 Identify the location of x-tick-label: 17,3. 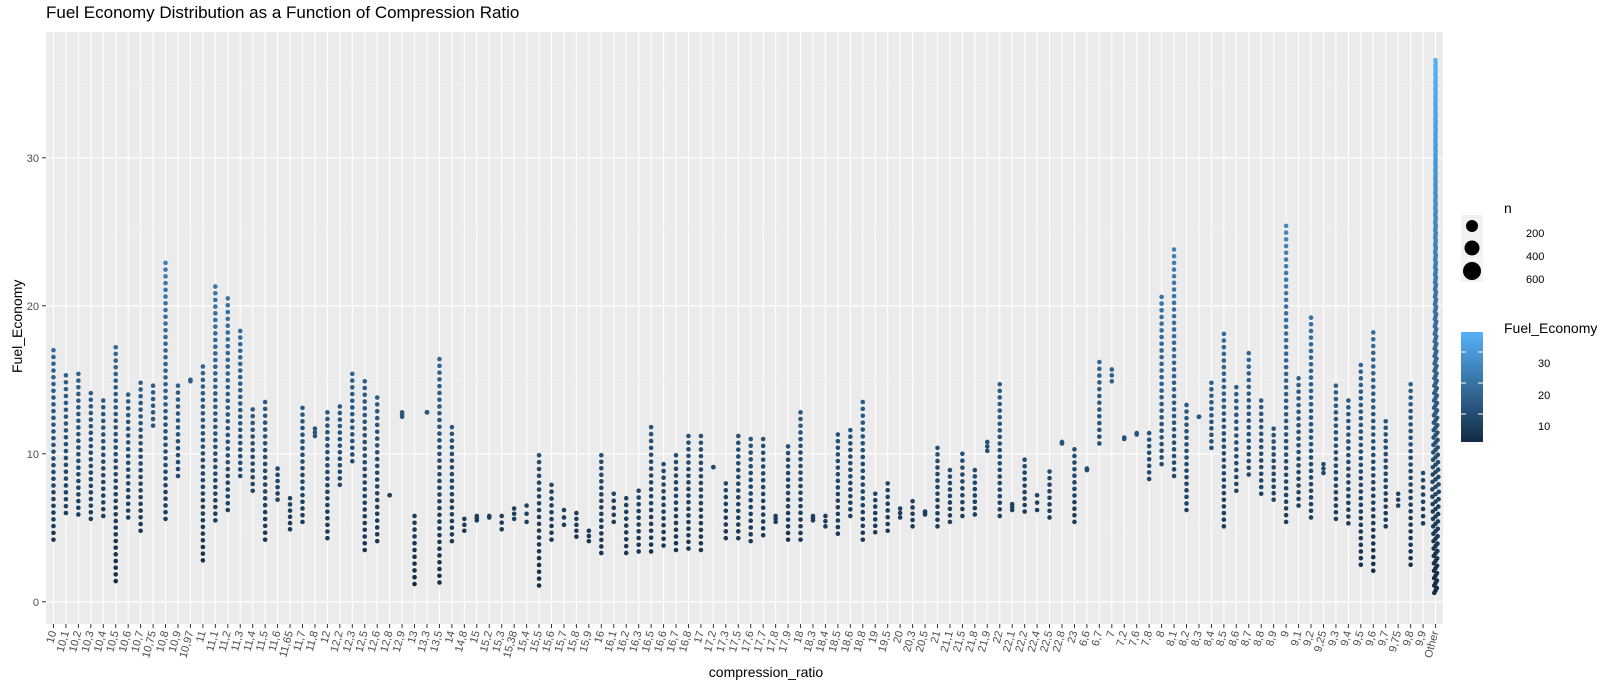
(723, 642).